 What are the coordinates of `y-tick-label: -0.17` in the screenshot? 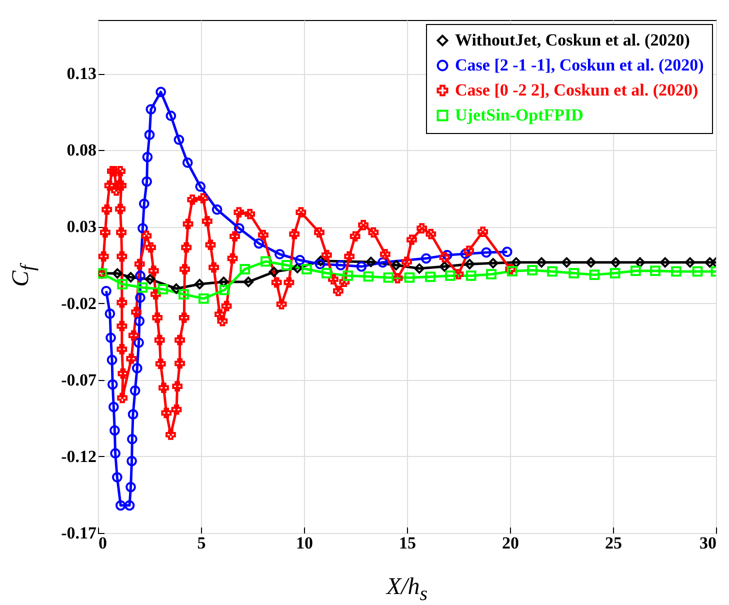 It's located at (79, 533).